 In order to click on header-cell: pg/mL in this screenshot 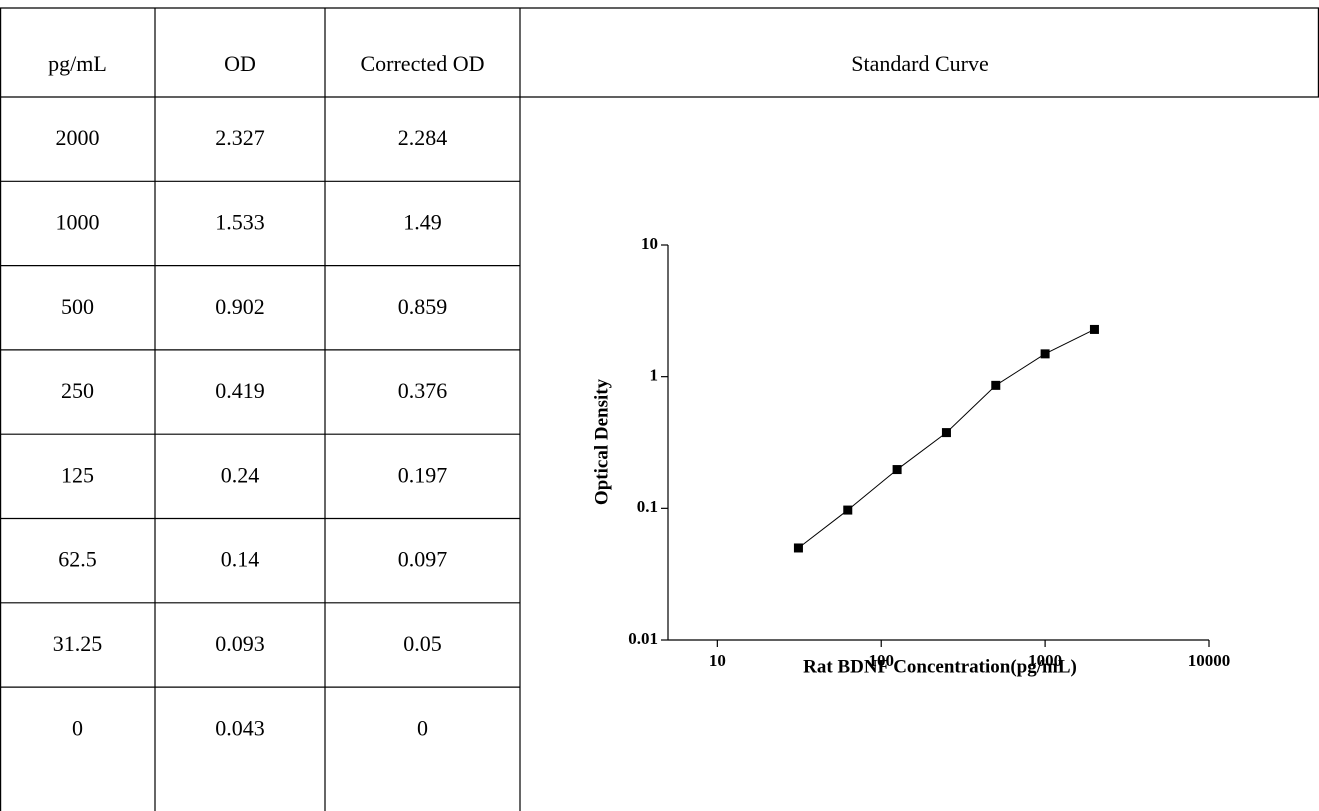, I will do `click(77, 63)`.